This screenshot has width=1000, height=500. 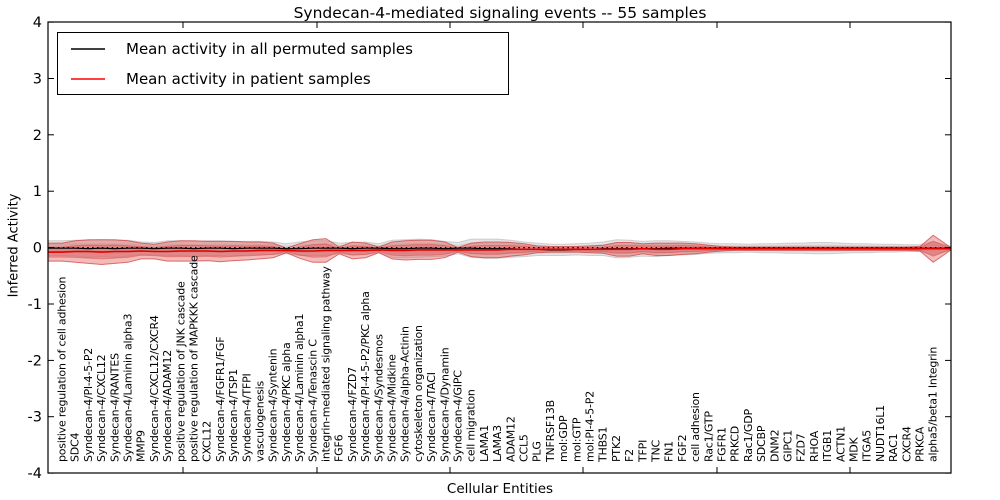 I want to click on legend-line-patient-icon, so click(x=88, y=78).